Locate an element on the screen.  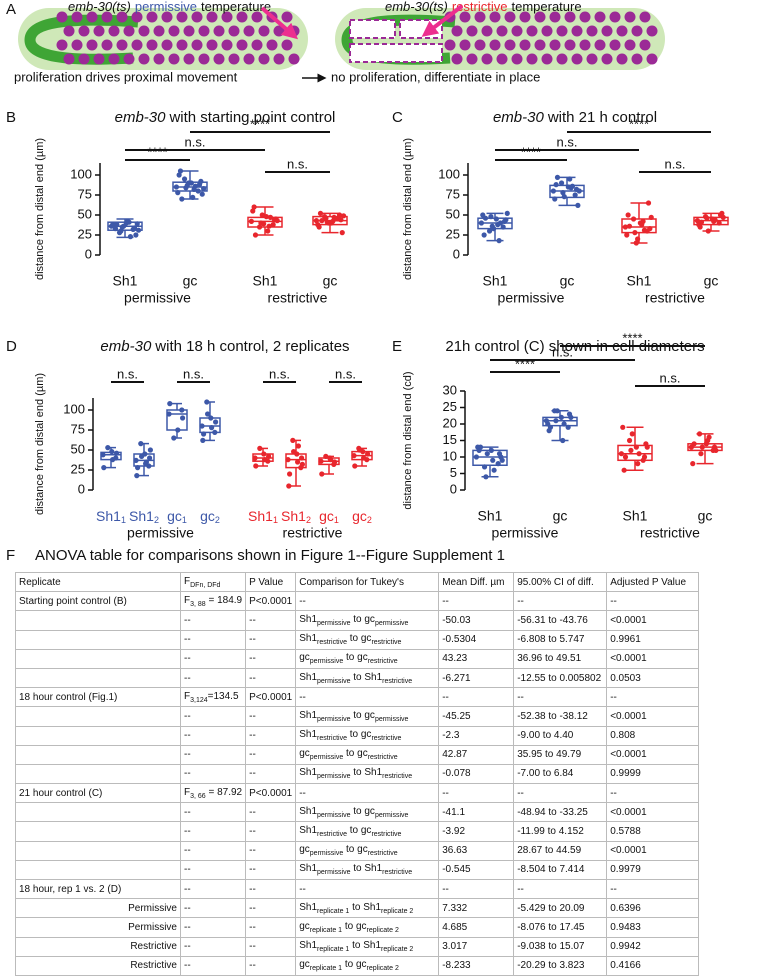
cell-text: to gc is located at coordinates (359, 831).